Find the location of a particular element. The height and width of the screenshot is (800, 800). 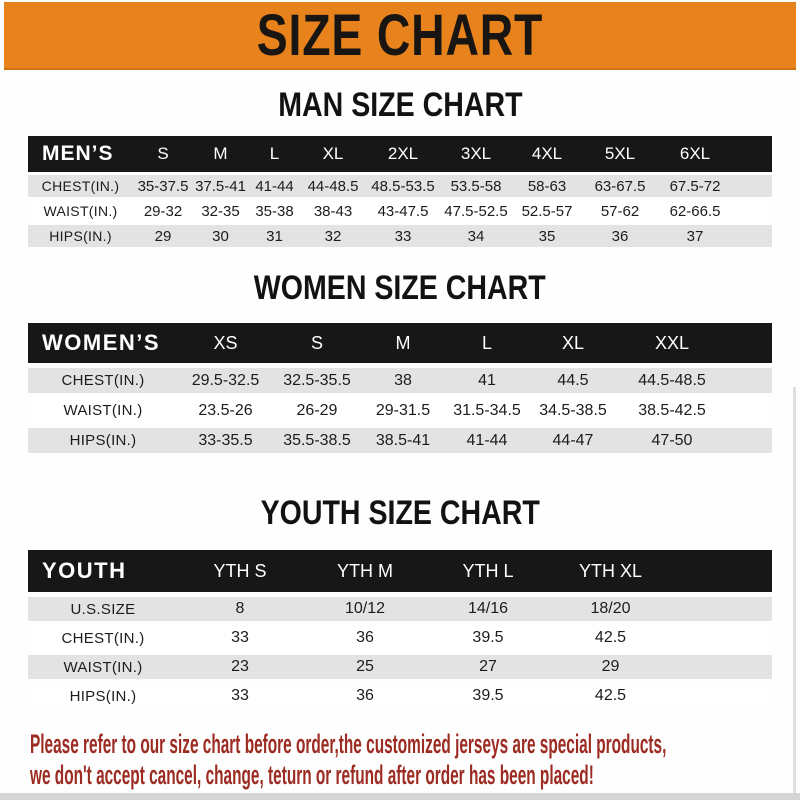

value-cell: 38-43 is located at coordinates (333, 211).